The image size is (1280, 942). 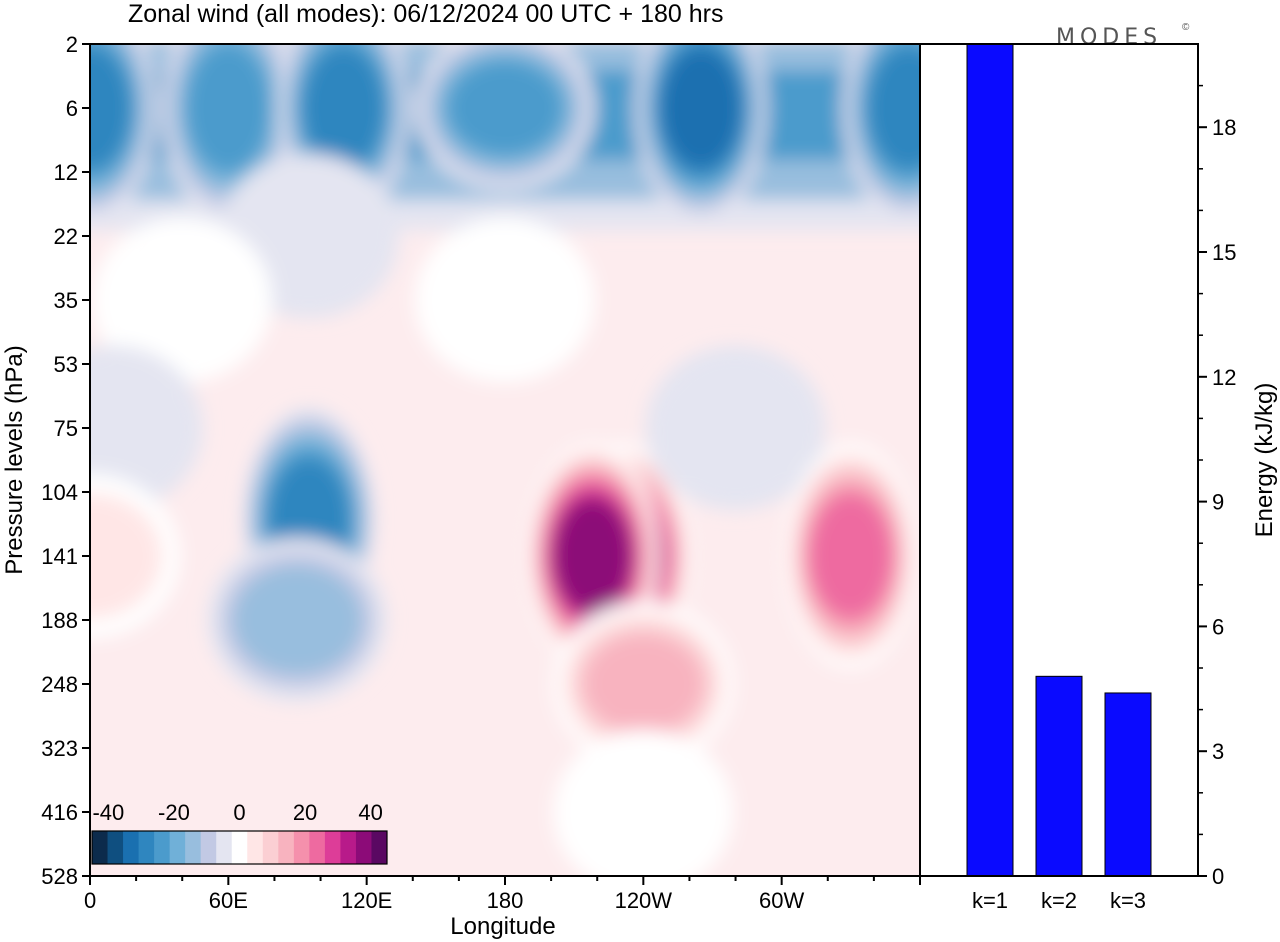 I want to click on bar-category-label: k=1, so click(x=990, y=900).